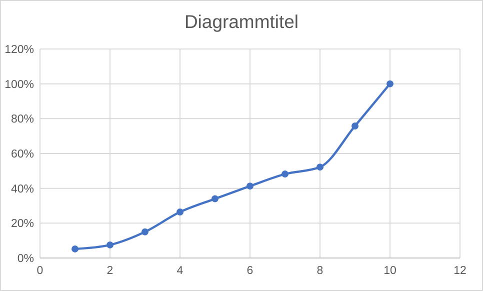 Image resolution: width=483 pixels, height=291 pixels. I want to click on x-tick-label: 12, so click(460, 271).